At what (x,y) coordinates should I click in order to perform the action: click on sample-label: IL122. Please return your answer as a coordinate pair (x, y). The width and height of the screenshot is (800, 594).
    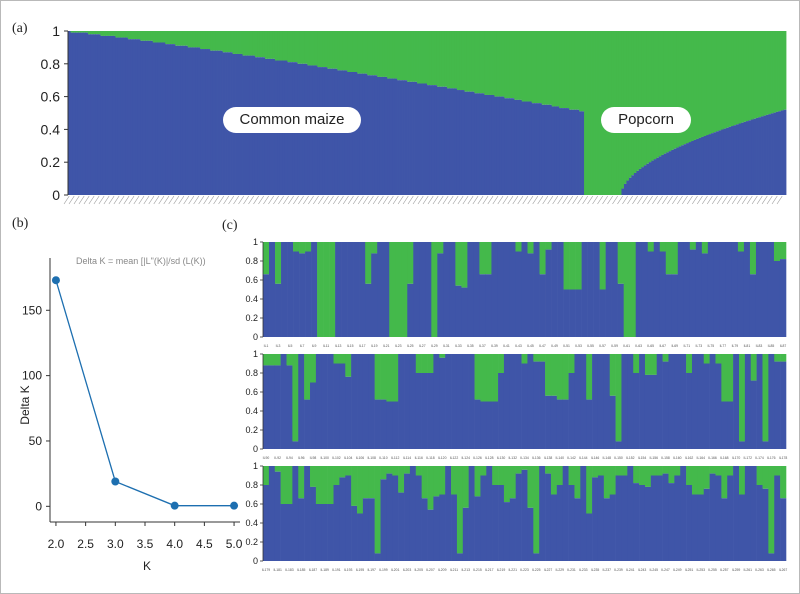
    Looking at the image, I should click on (454, 458).